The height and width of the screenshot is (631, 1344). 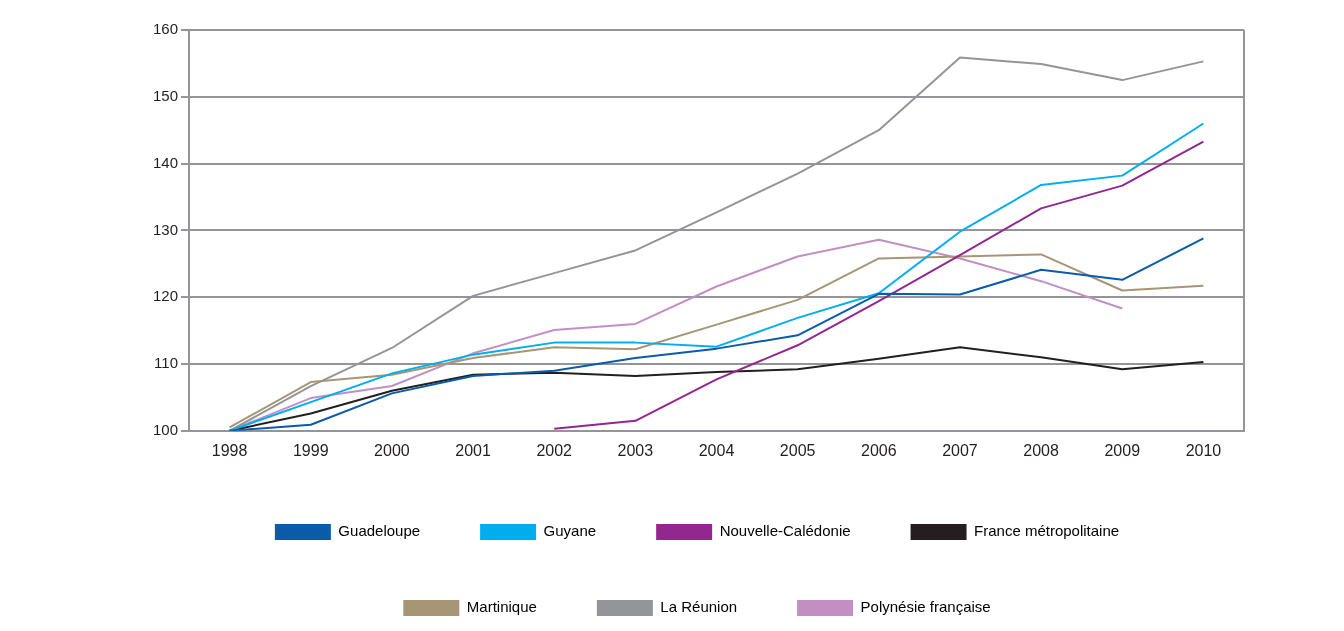 I want to click on x-tick-label: 2004, so click(x=716, y=450).